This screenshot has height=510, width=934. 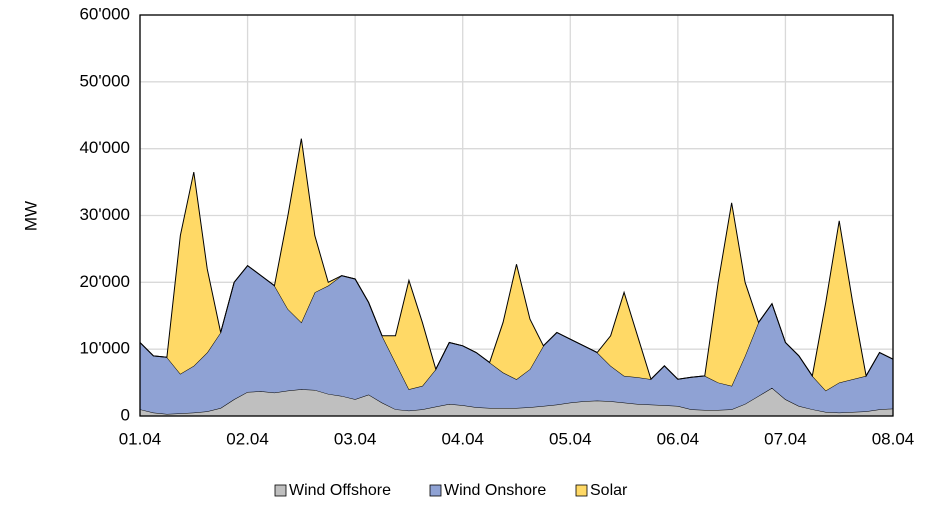 What do you see at coordinates (104, 80) in the screenshot?
I see `y-tick-label: 50'000` at bounding box center [104, 80].